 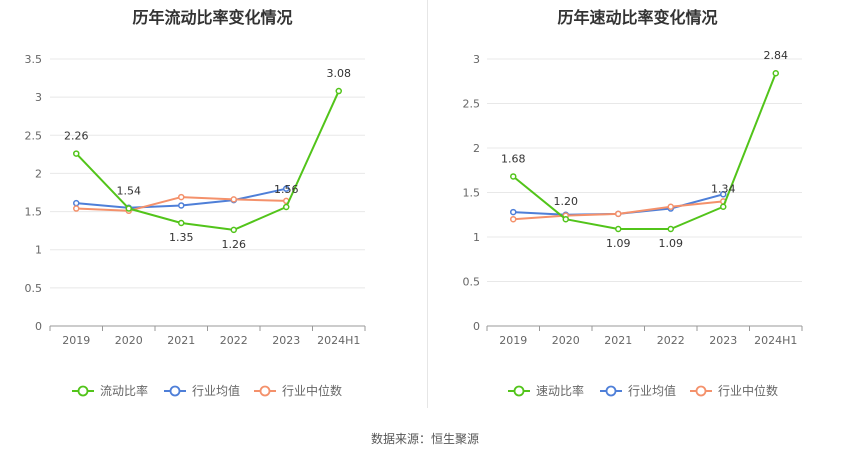 What do you see at coordinates (566, 201) in the screenshot?
I see `data-label: 1.20` at bounding box center [566, 201].